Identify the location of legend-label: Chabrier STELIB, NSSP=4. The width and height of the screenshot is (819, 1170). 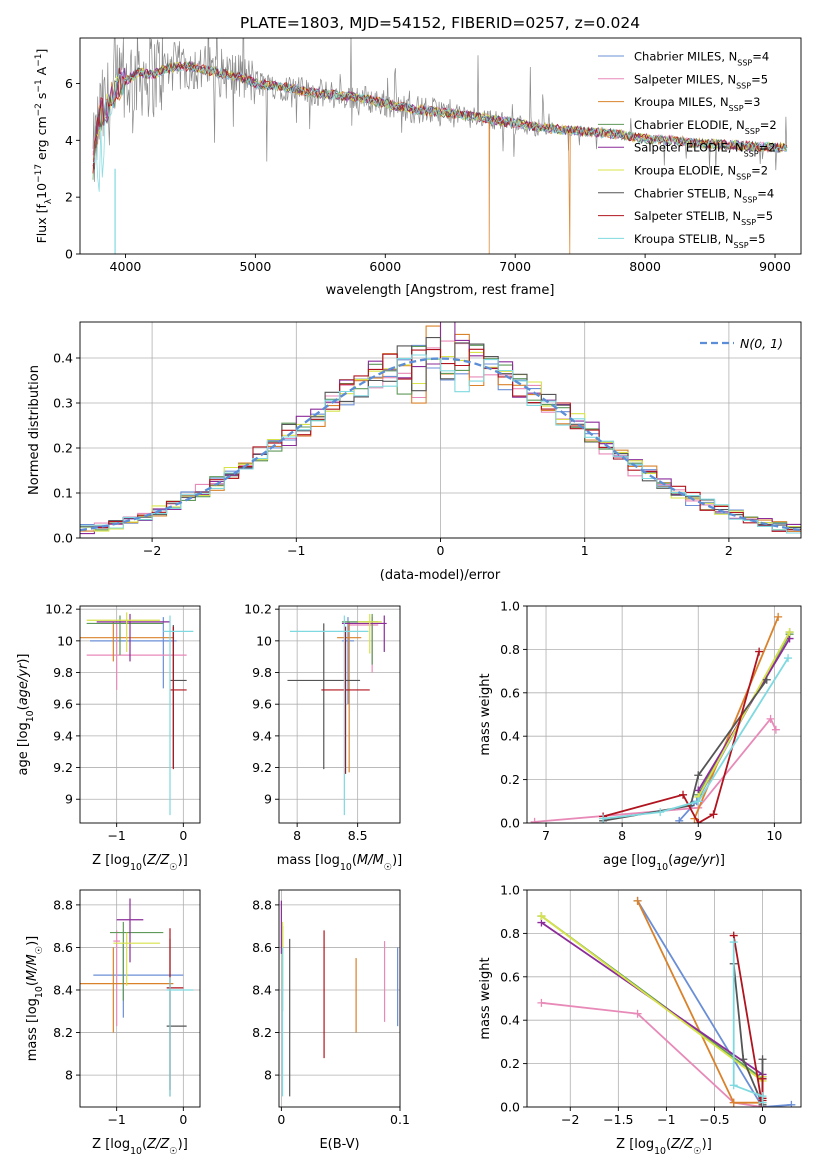
(704, 195).